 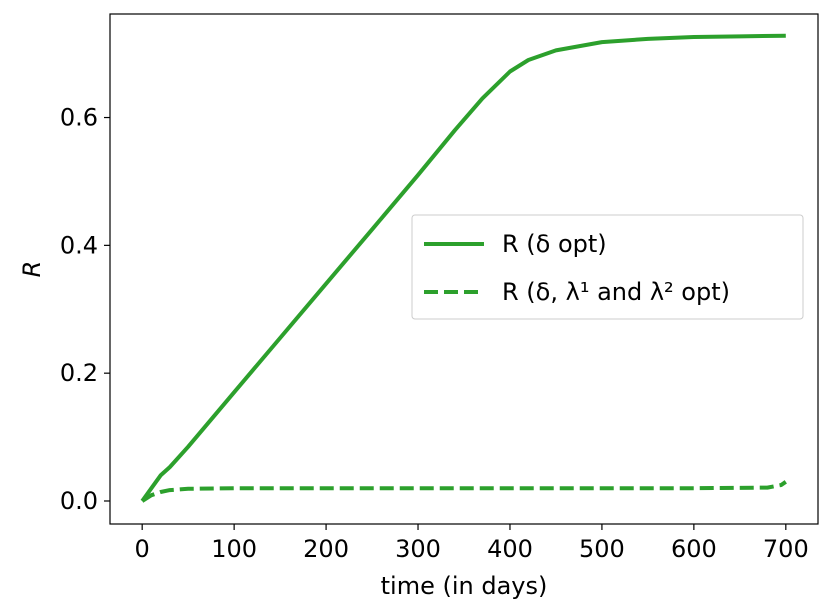 I want to click on y-tick-label: 0.4, so click(x=79, y=245).